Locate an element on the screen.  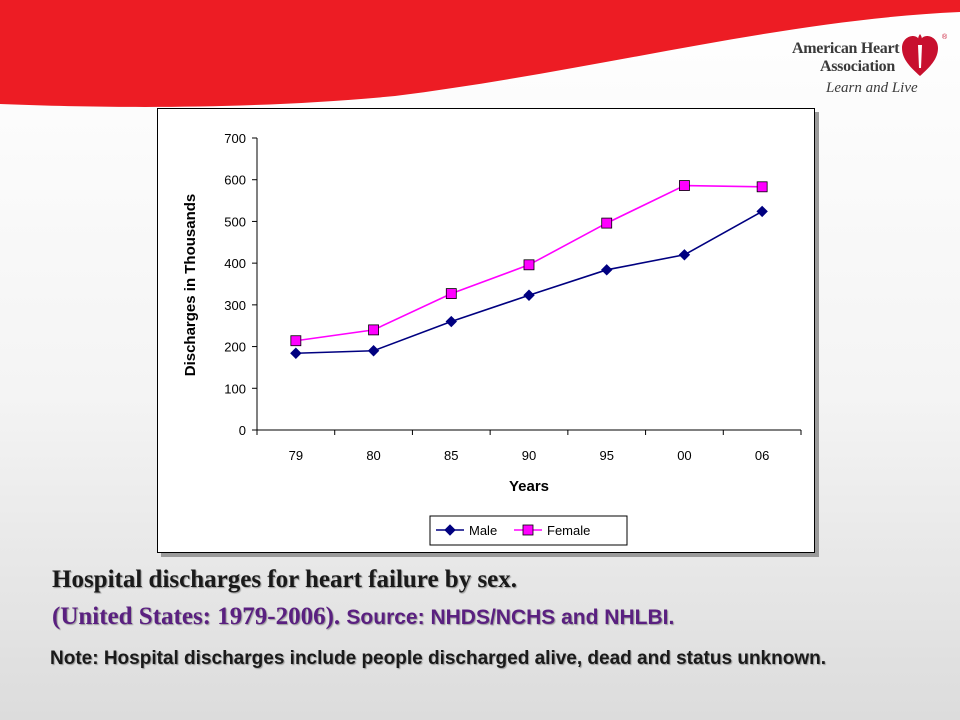
caption-source: Source: NHDS/NCHS and NHLBI. is located at coordinates (510, 617).